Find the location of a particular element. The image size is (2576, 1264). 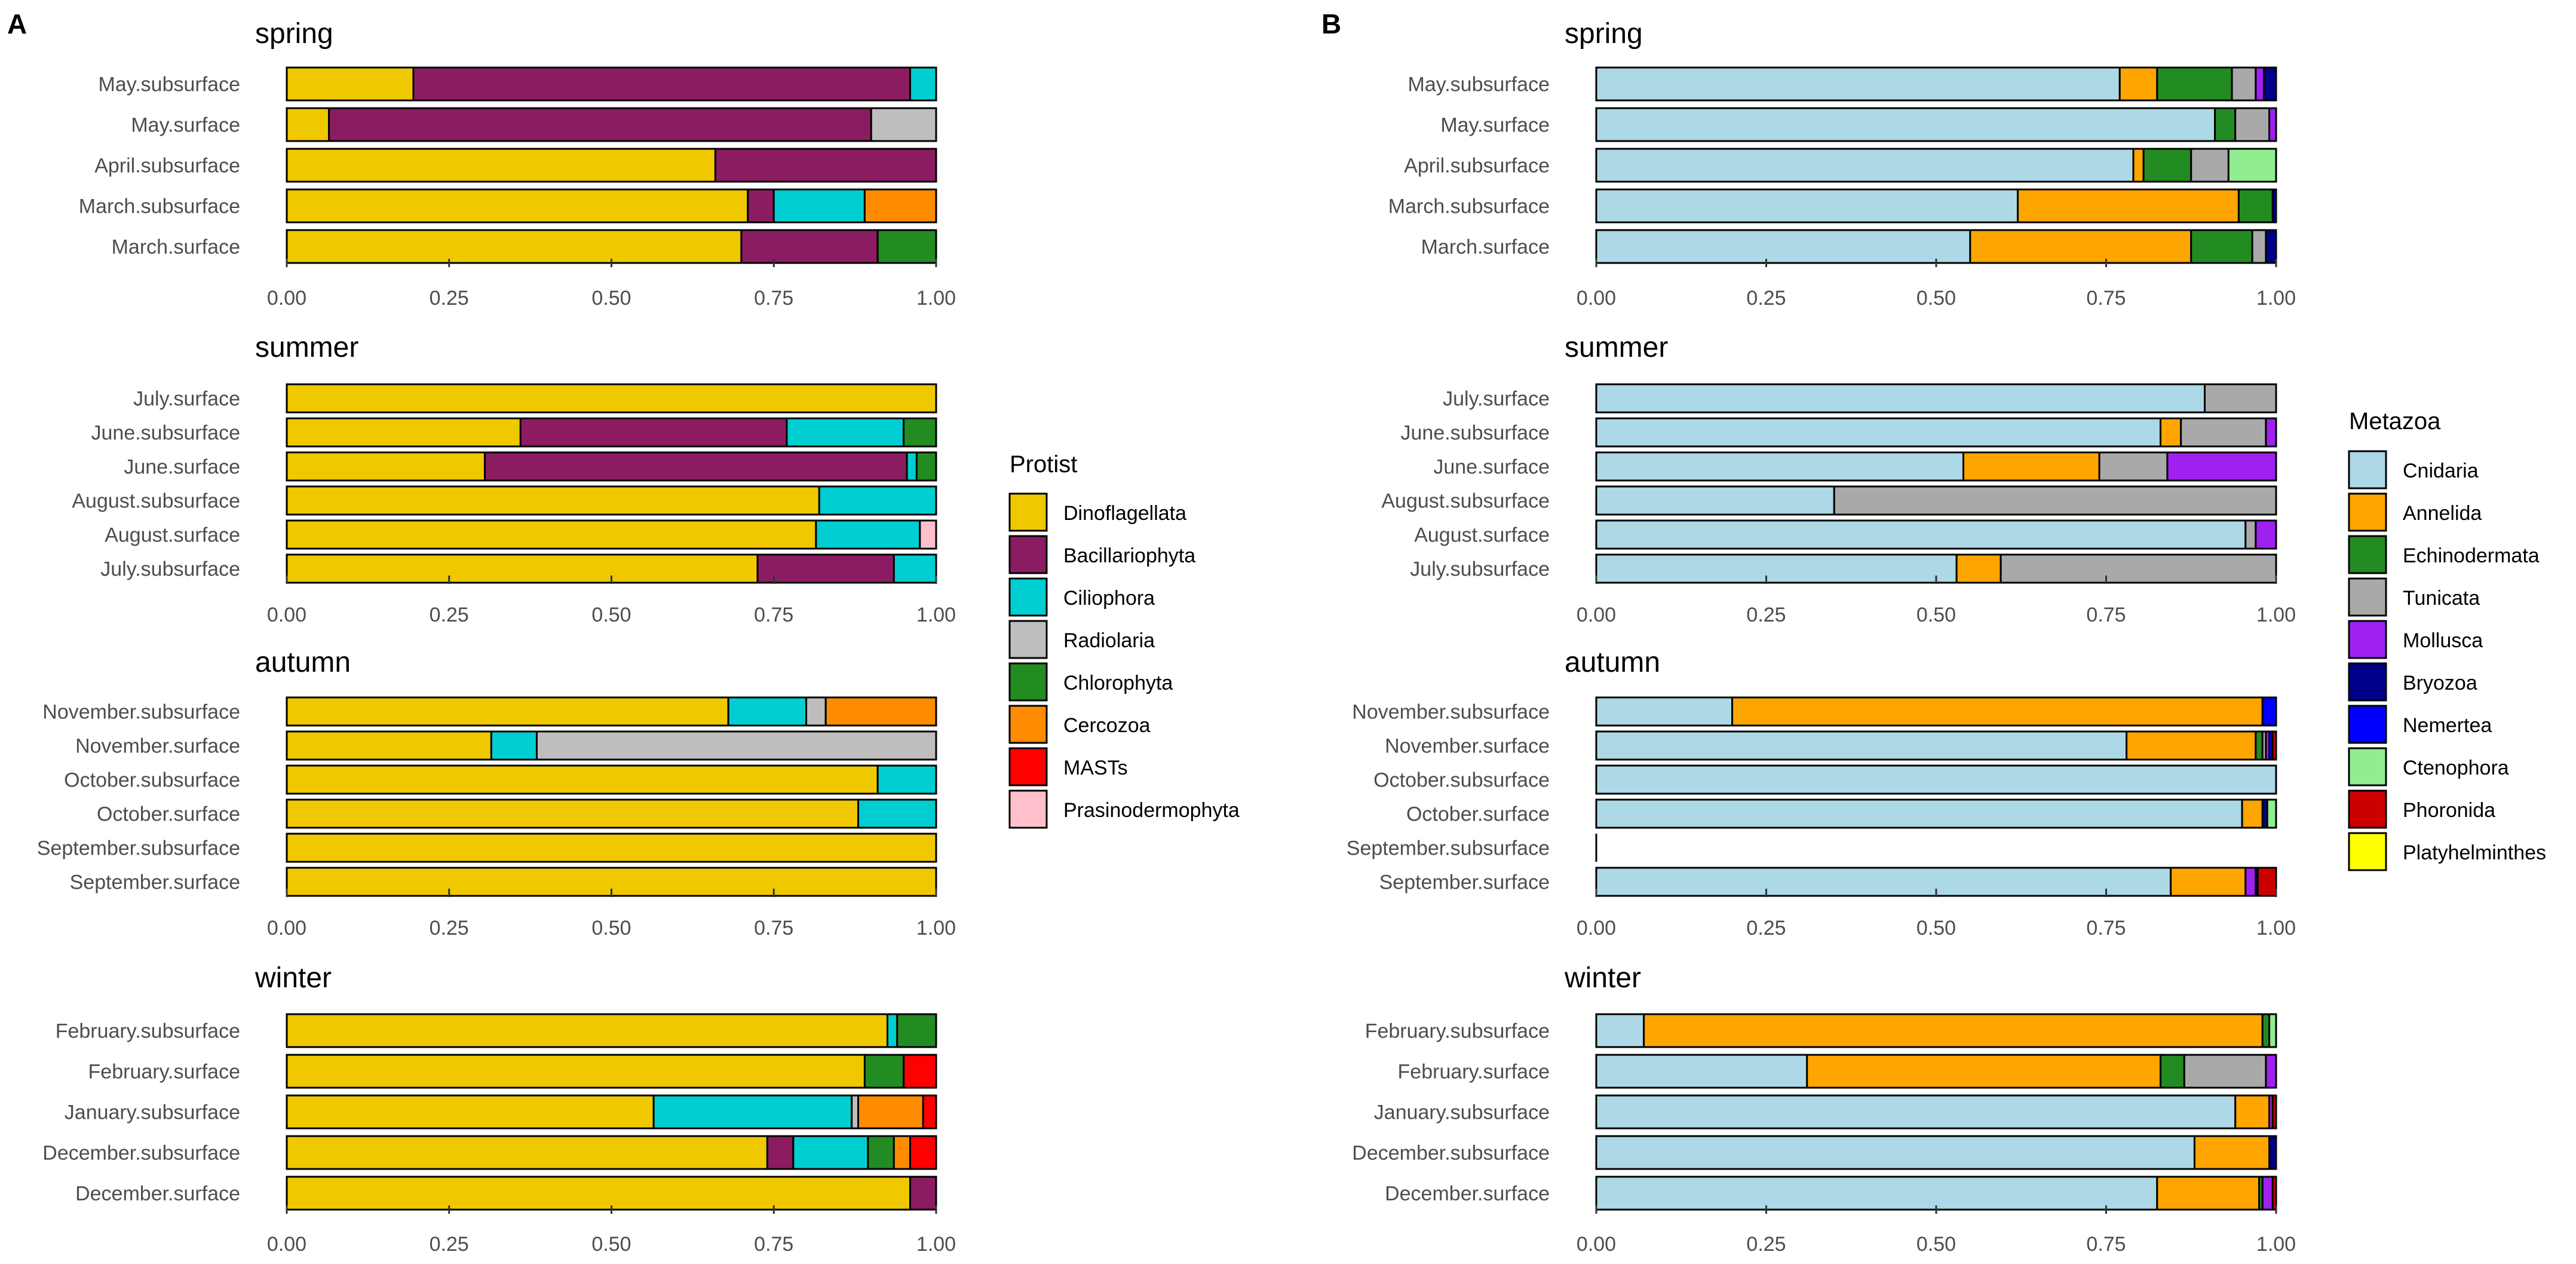

legend-label-cercozoa: Cercozoa is located at coordinates (1107, 725).